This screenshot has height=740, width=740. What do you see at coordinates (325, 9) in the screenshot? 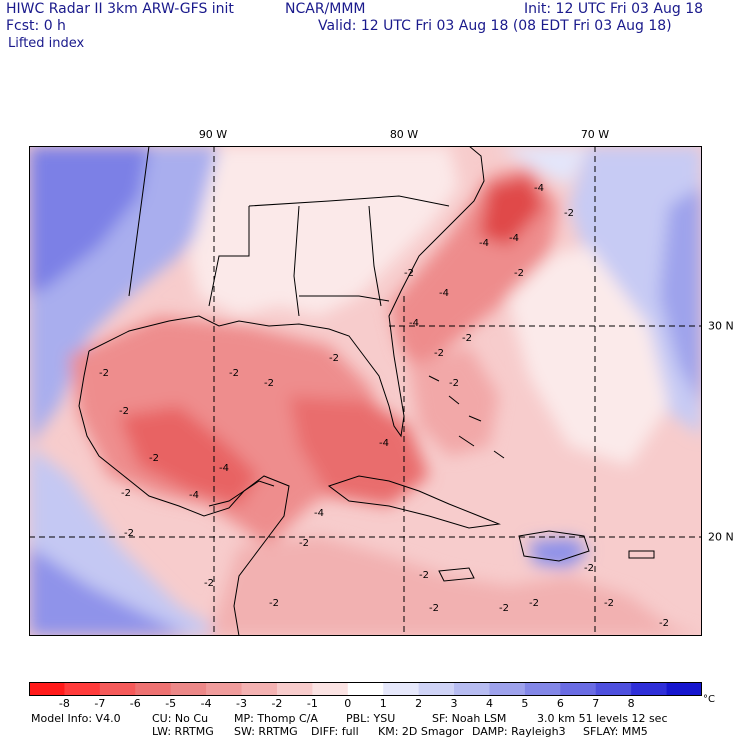
I see `organization-label: NCAR/MMM` at bounding box center [325, 9].